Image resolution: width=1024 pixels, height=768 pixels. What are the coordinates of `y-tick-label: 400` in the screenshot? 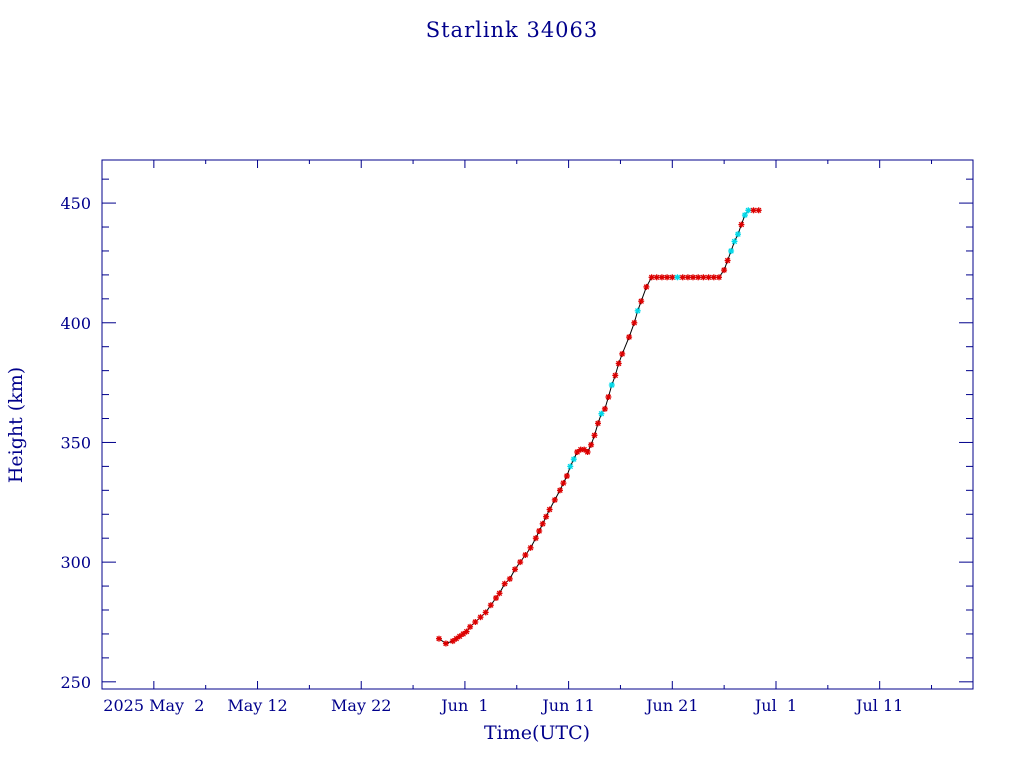 It's located at (75, 323).